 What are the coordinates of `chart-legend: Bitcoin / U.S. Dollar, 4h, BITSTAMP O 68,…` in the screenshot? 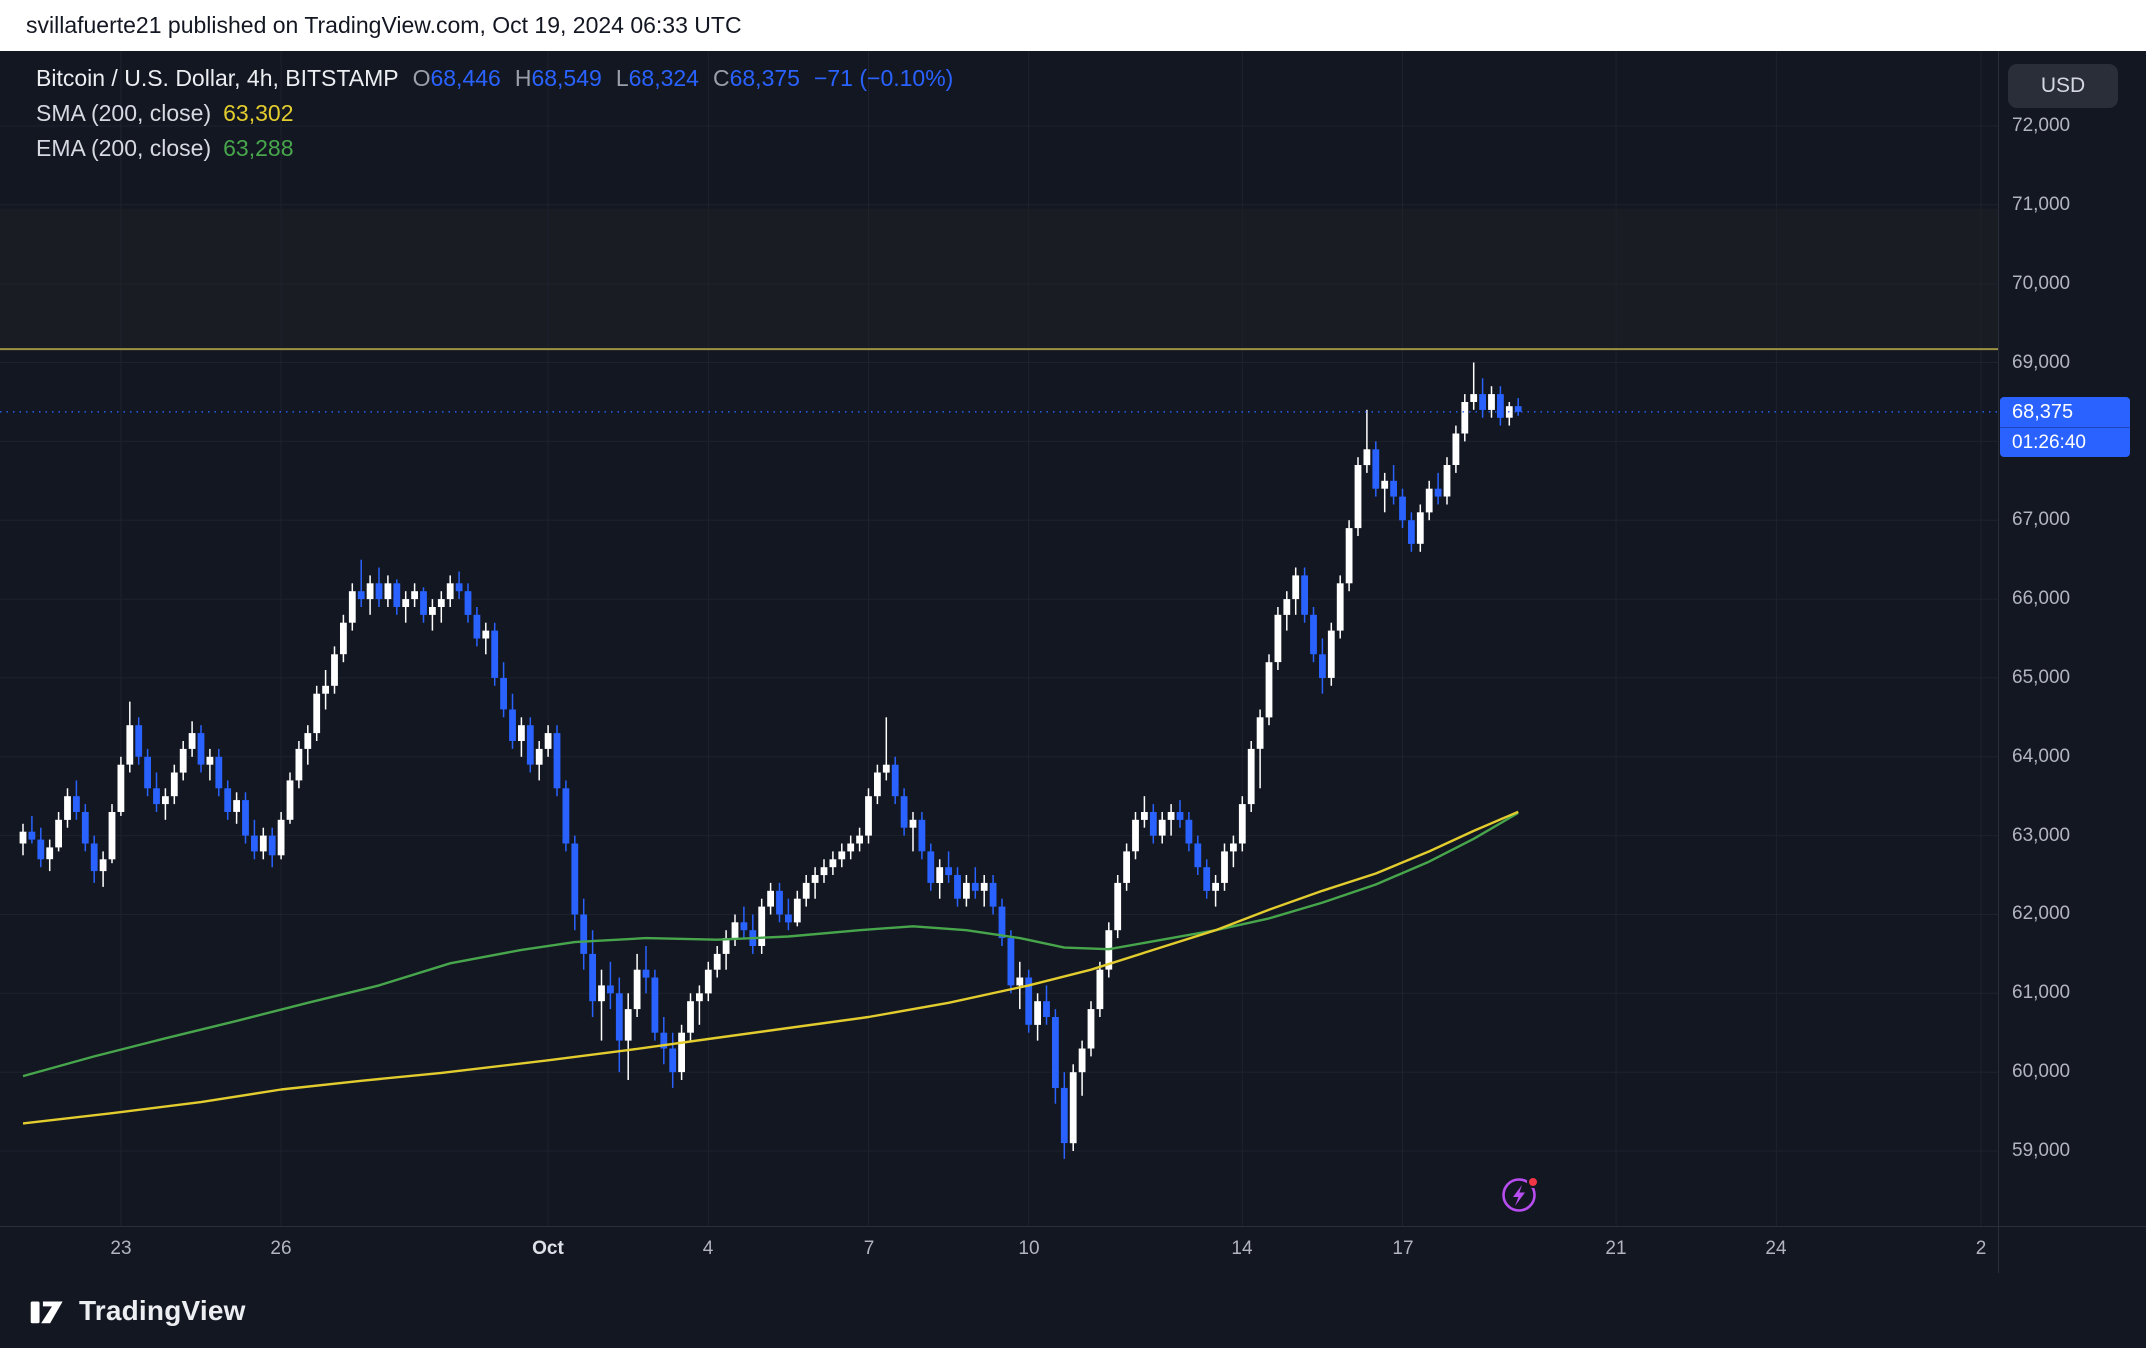 It's located at (494, 117).